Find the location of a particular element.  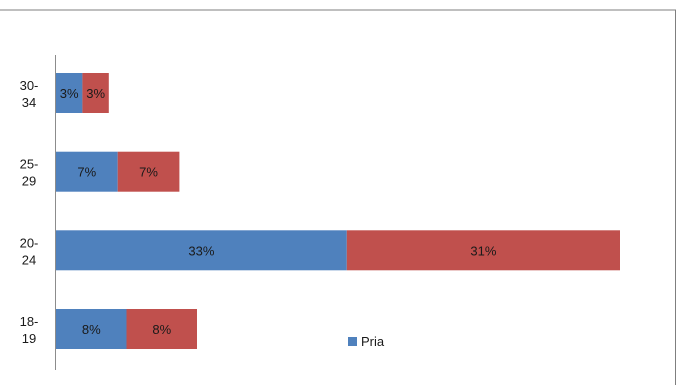

category-label-20-24: 20-24 is located at coordinates (29, 251).